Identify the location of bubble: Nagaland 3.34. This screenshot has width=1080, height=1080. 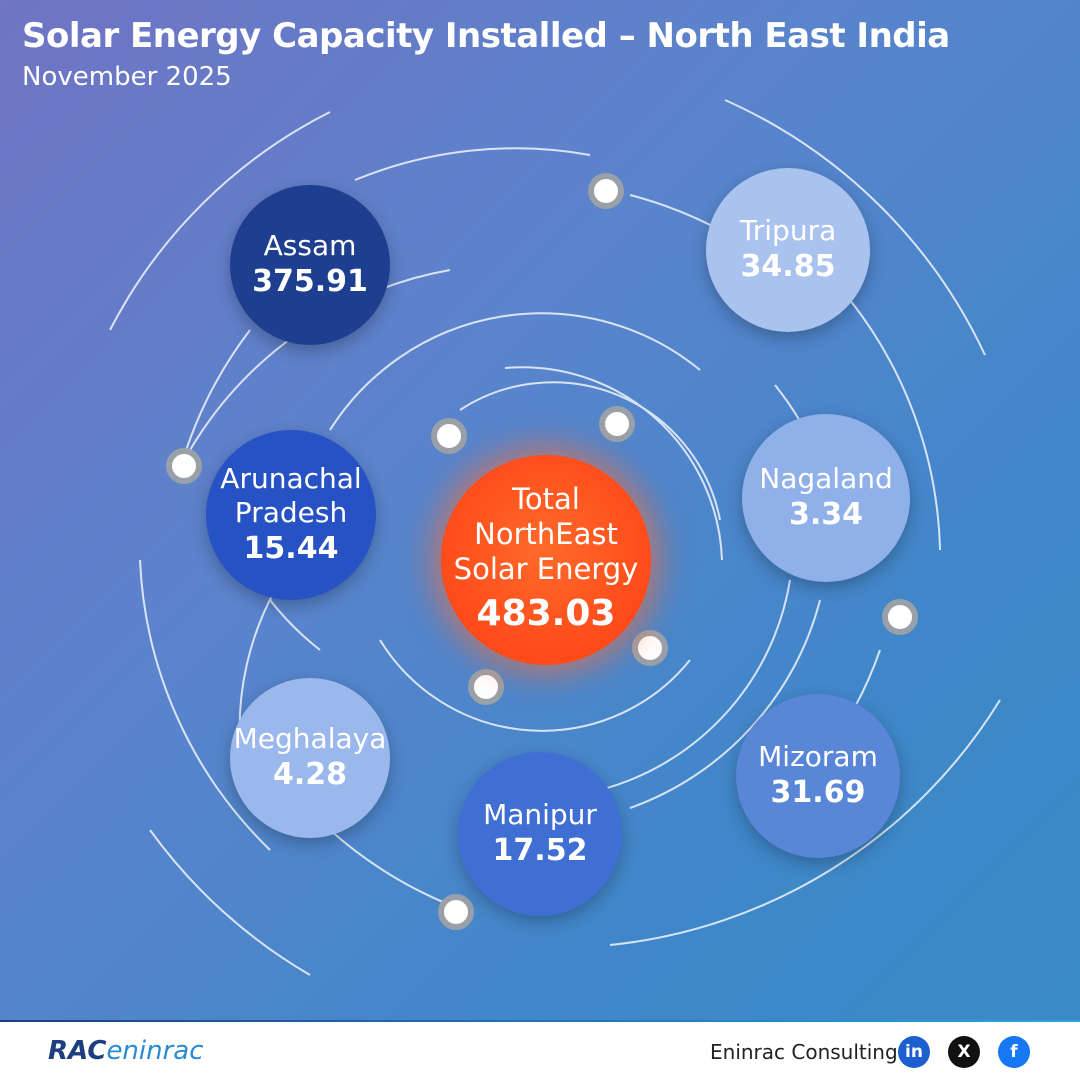
(826, 498).